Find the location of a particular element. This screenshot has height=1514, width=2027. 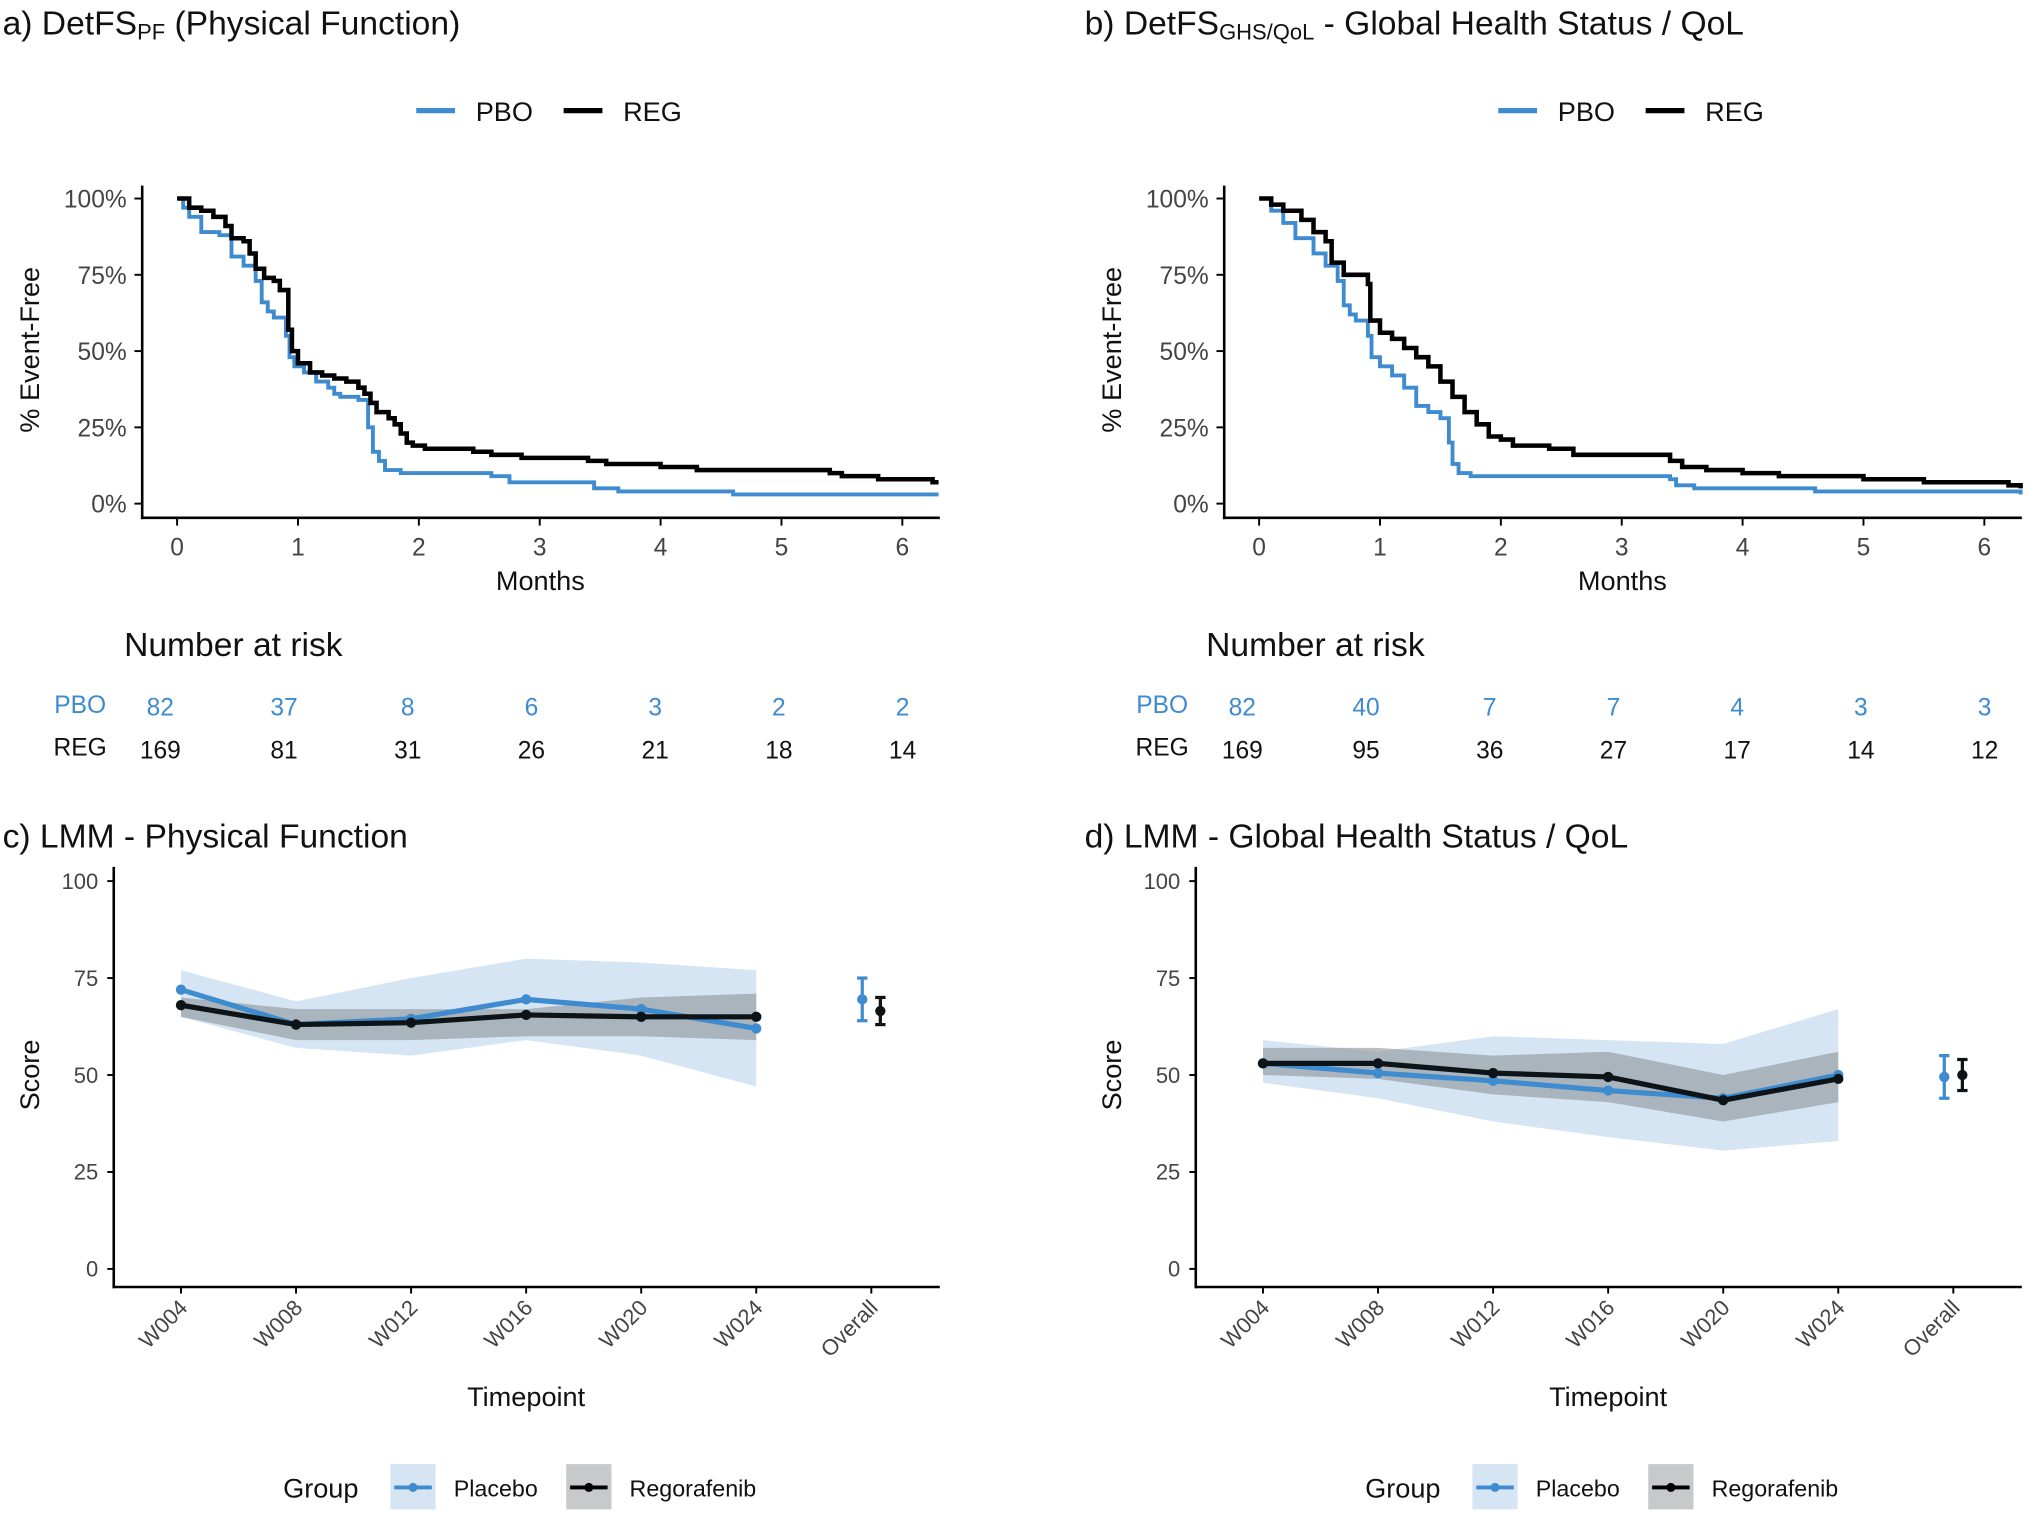

title-part: a) DetFS is located at coordinates (70, 23).